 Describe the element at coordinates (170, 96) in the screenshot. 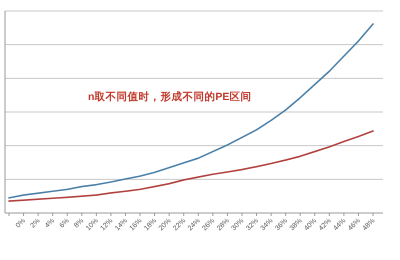

I see `annotation: n取不同值时，形成不同的PE区间` at that location.